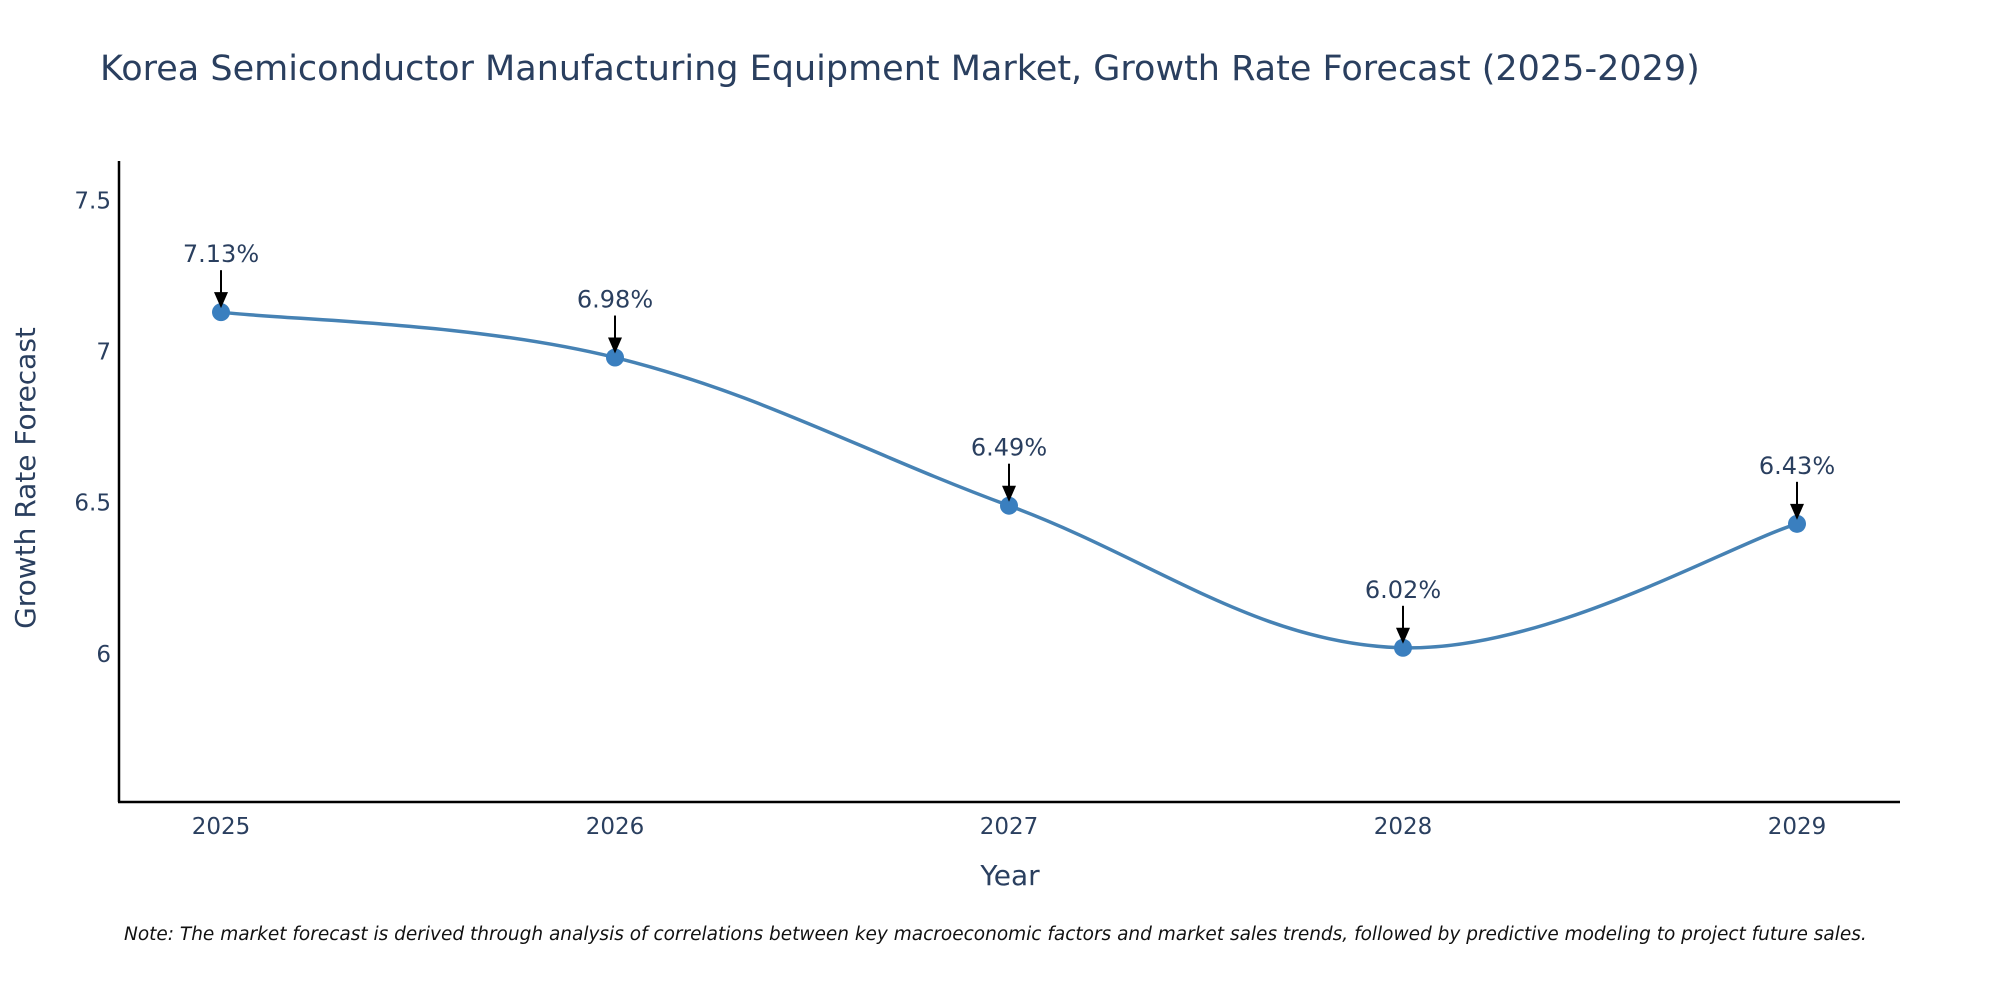 This screenshot has height=1000, width=2000. I want to click on y-tick-label: 6.5, so click(92, 504).